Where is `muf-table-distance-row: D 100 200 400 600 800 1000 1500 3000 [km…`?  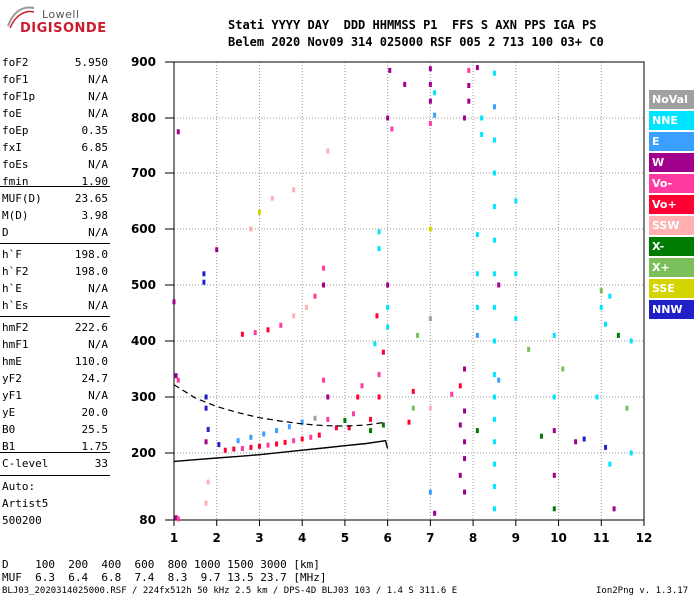 muf-table-distance-row: D 100 200 400 600 800 1000 1500 3000 [km… is located at coordinates (161, 564).